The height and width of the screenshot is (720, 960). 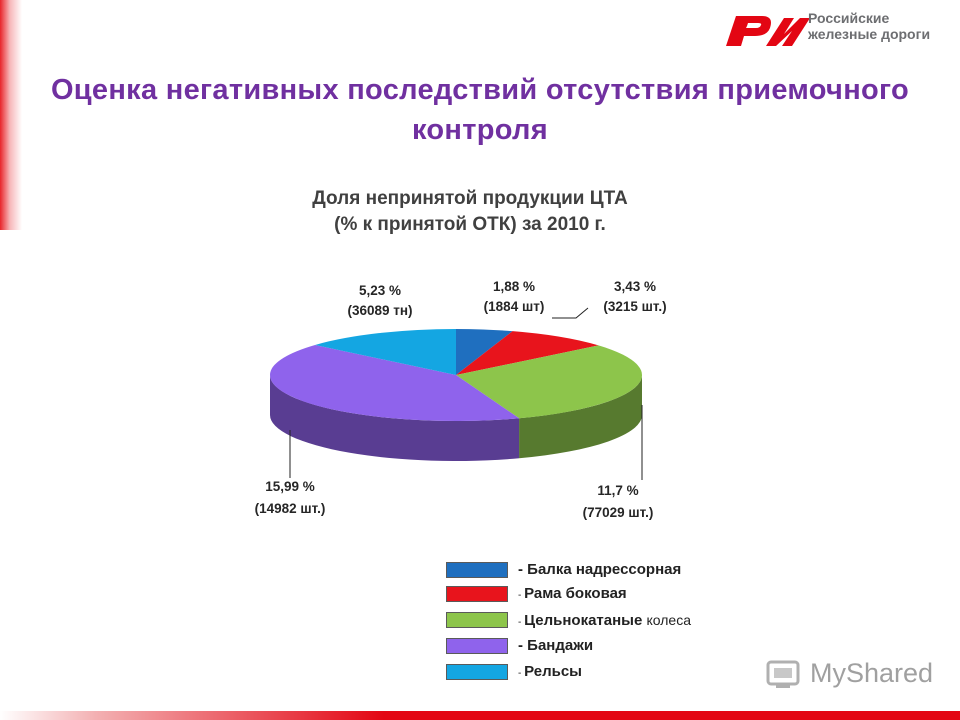 I want to click on chart-title-line2: (% к принятой ОТК) за 2010 г., so click(x=470, y=224).